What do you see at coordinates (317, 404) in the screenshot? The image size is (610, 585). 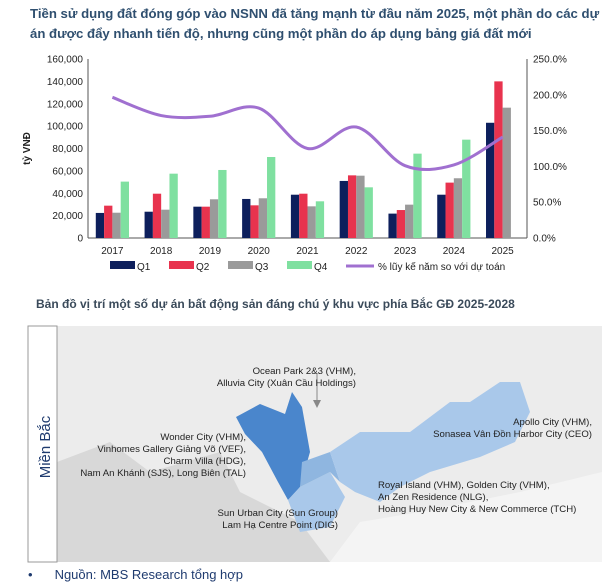 I see `arrow-head` at bounding box center [317, 404].